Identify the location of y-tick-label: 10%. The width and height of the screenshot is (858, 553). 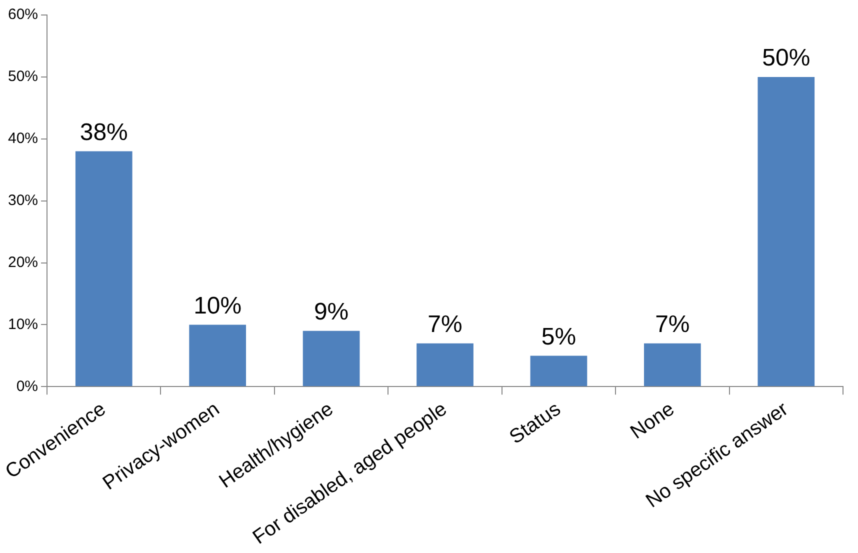
(23, 324).